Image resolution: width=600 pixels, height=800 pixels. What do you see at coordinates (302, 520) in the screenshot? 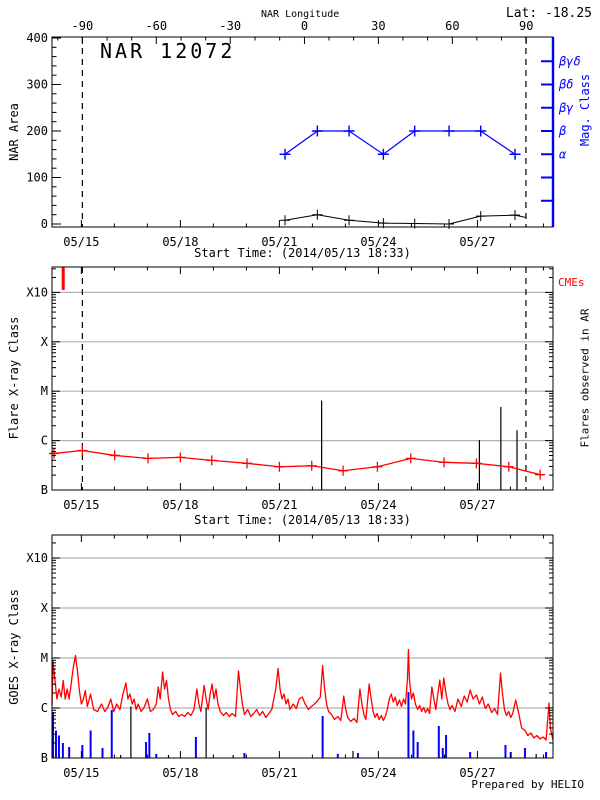
I see `start-time-label-middle: Start Time: (2014/05/13 18:33)` at bounding box center [302, 520].